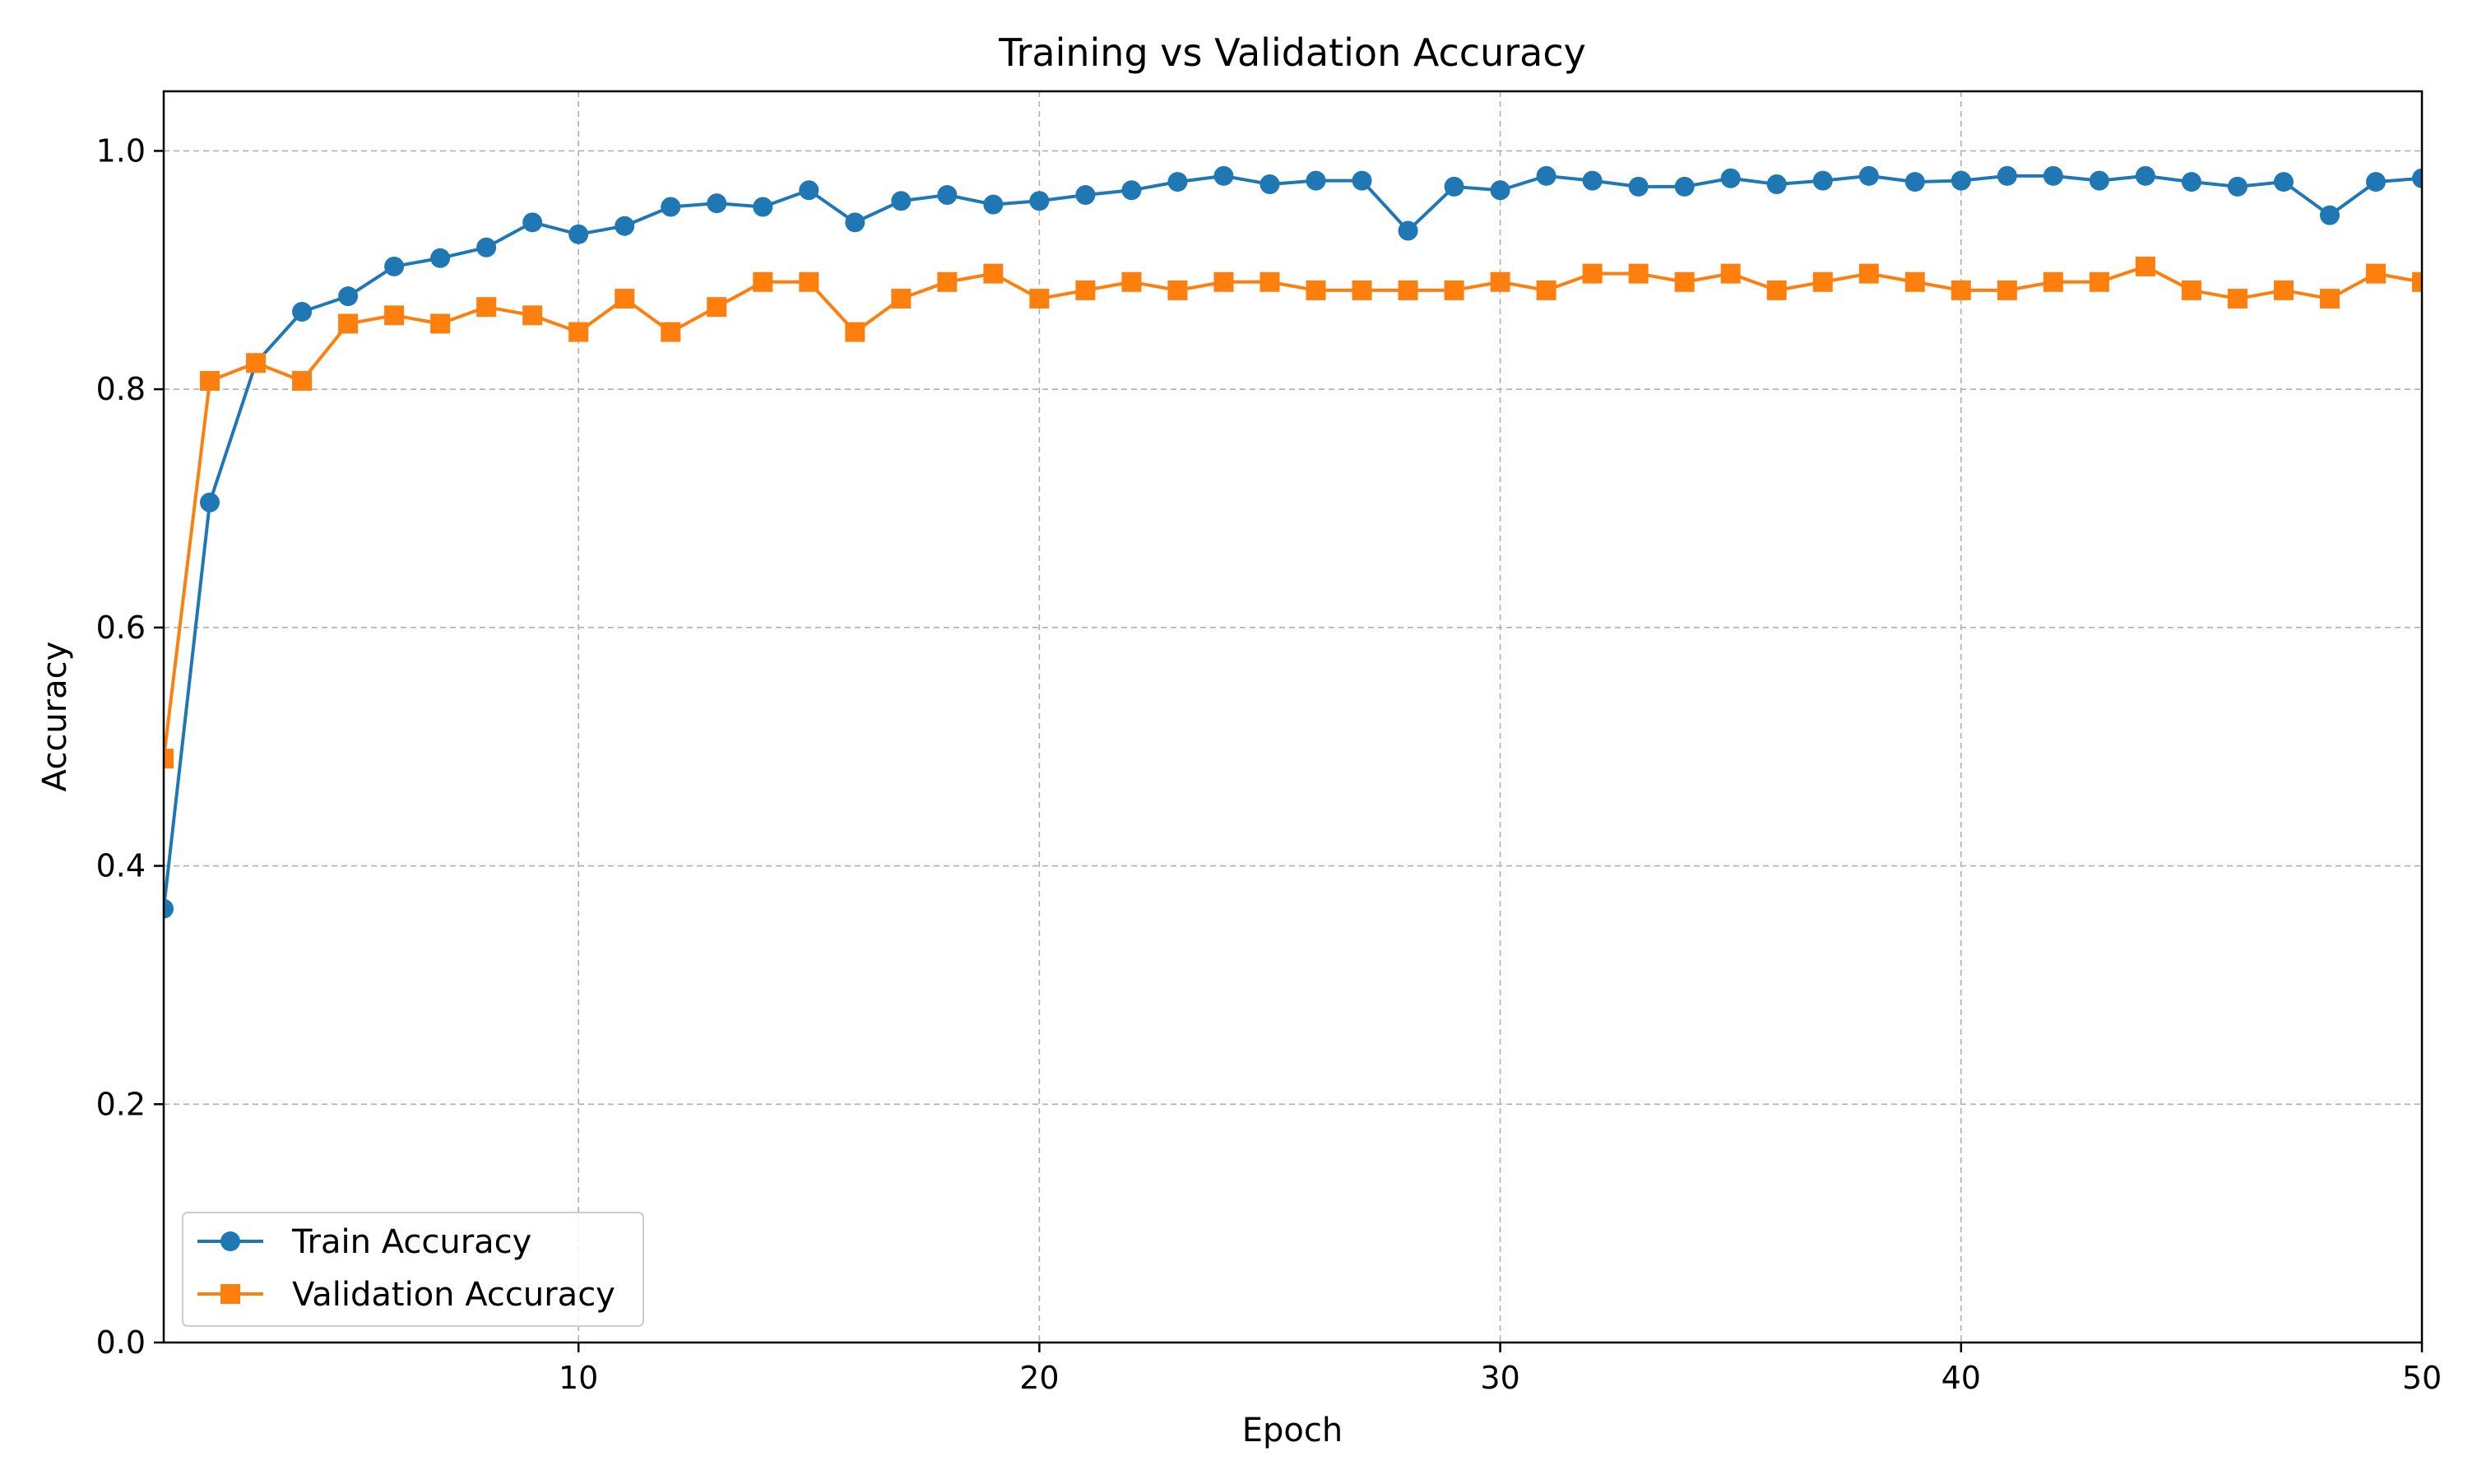 This screenshot has width=2468, height=1484. Describe the element at coordinates (121, 1342) in the screenshot. I see `y-tick-label: 0.0` at that location.